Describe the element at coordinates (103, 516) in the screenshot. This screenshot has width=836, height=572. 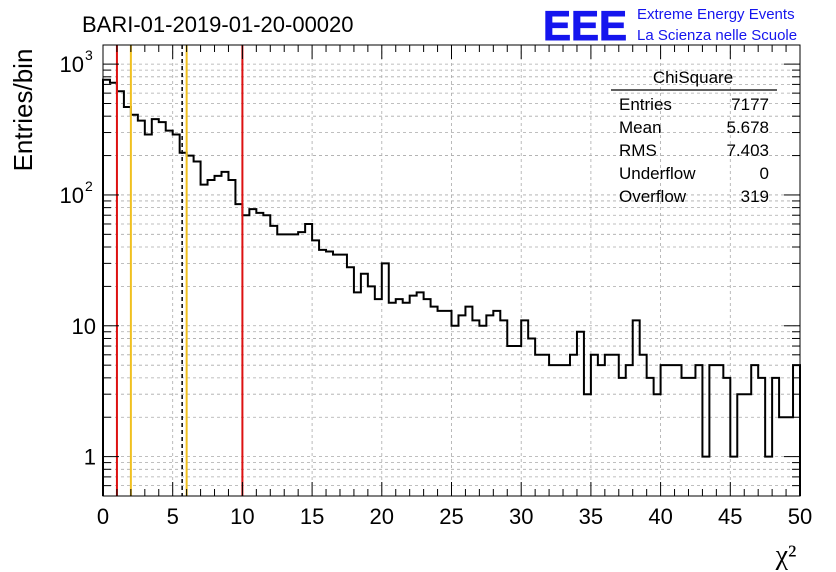
I see `x-tick-label: 0` at that location.